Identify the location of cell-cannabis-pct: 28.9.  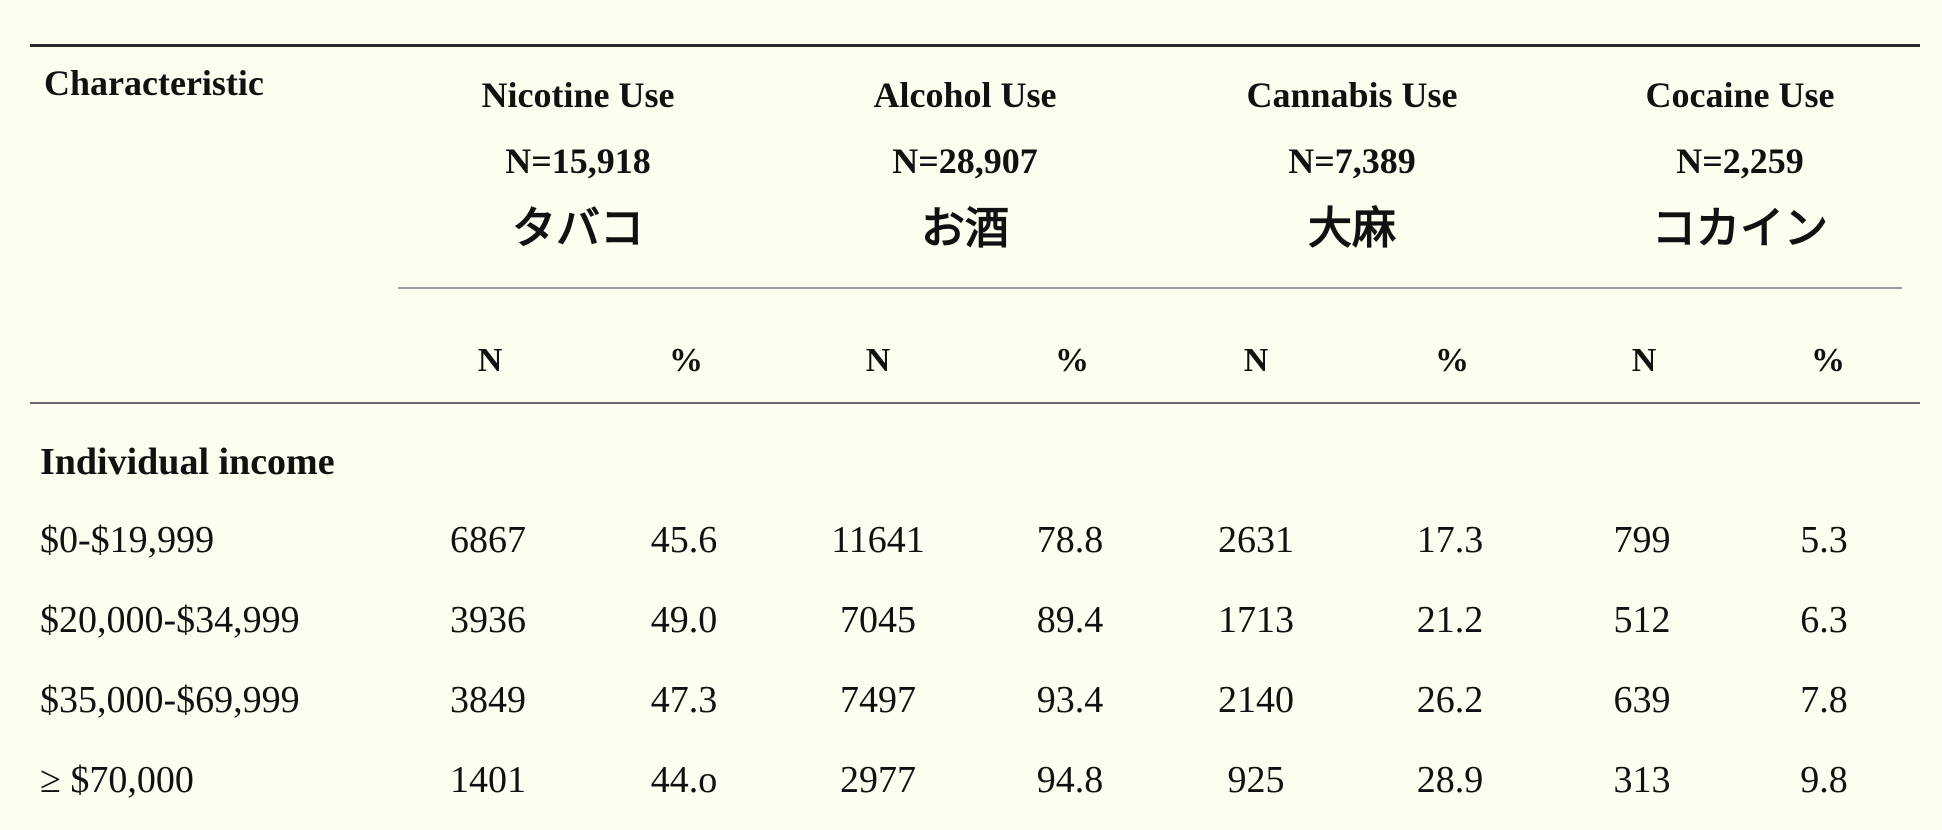
(1450, 780).